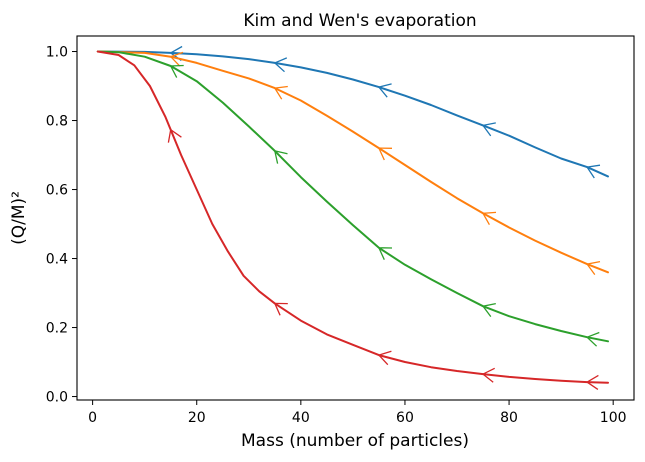 The image size is (645, 462). I want to click on x-axis: 0 20 40 60 80 100, so click(357, 413).